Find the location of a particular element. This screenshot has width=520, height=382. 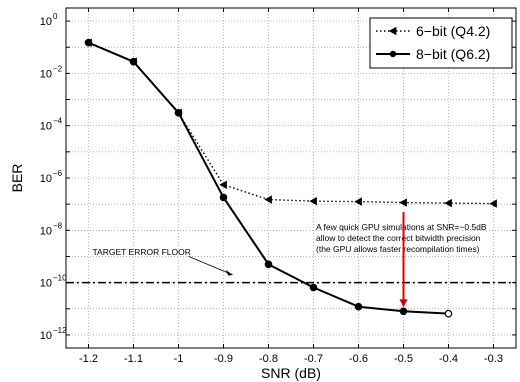

legend-box is located at coordinates (441, 43).